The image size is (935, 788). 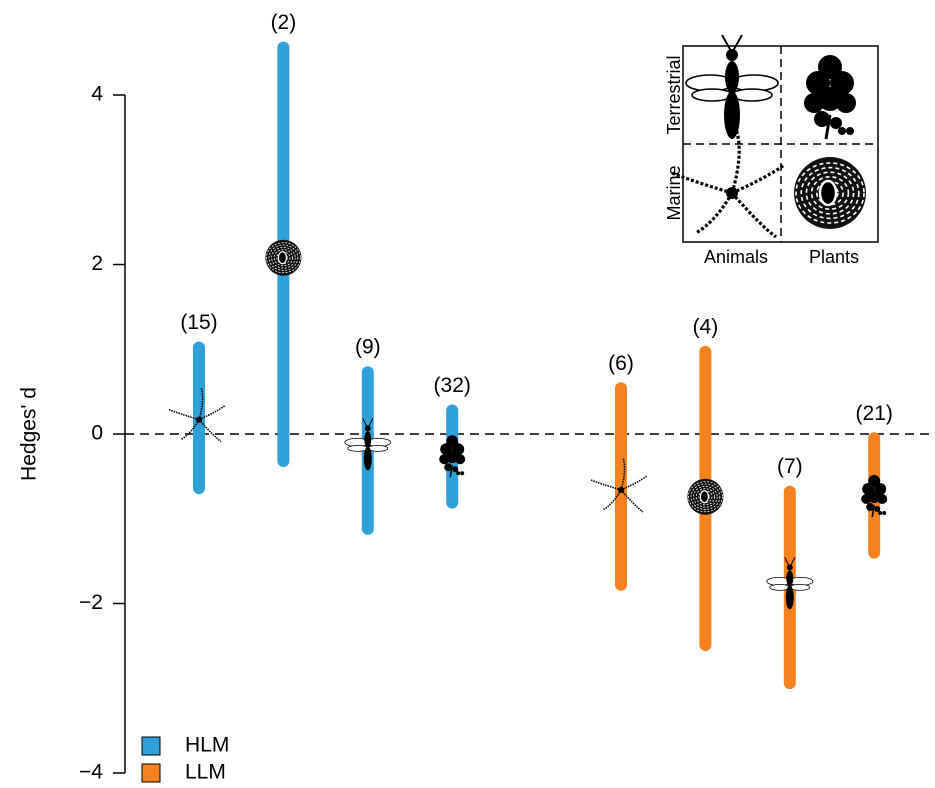 I want to click on n-label: (9), so click(x=368, y=347).